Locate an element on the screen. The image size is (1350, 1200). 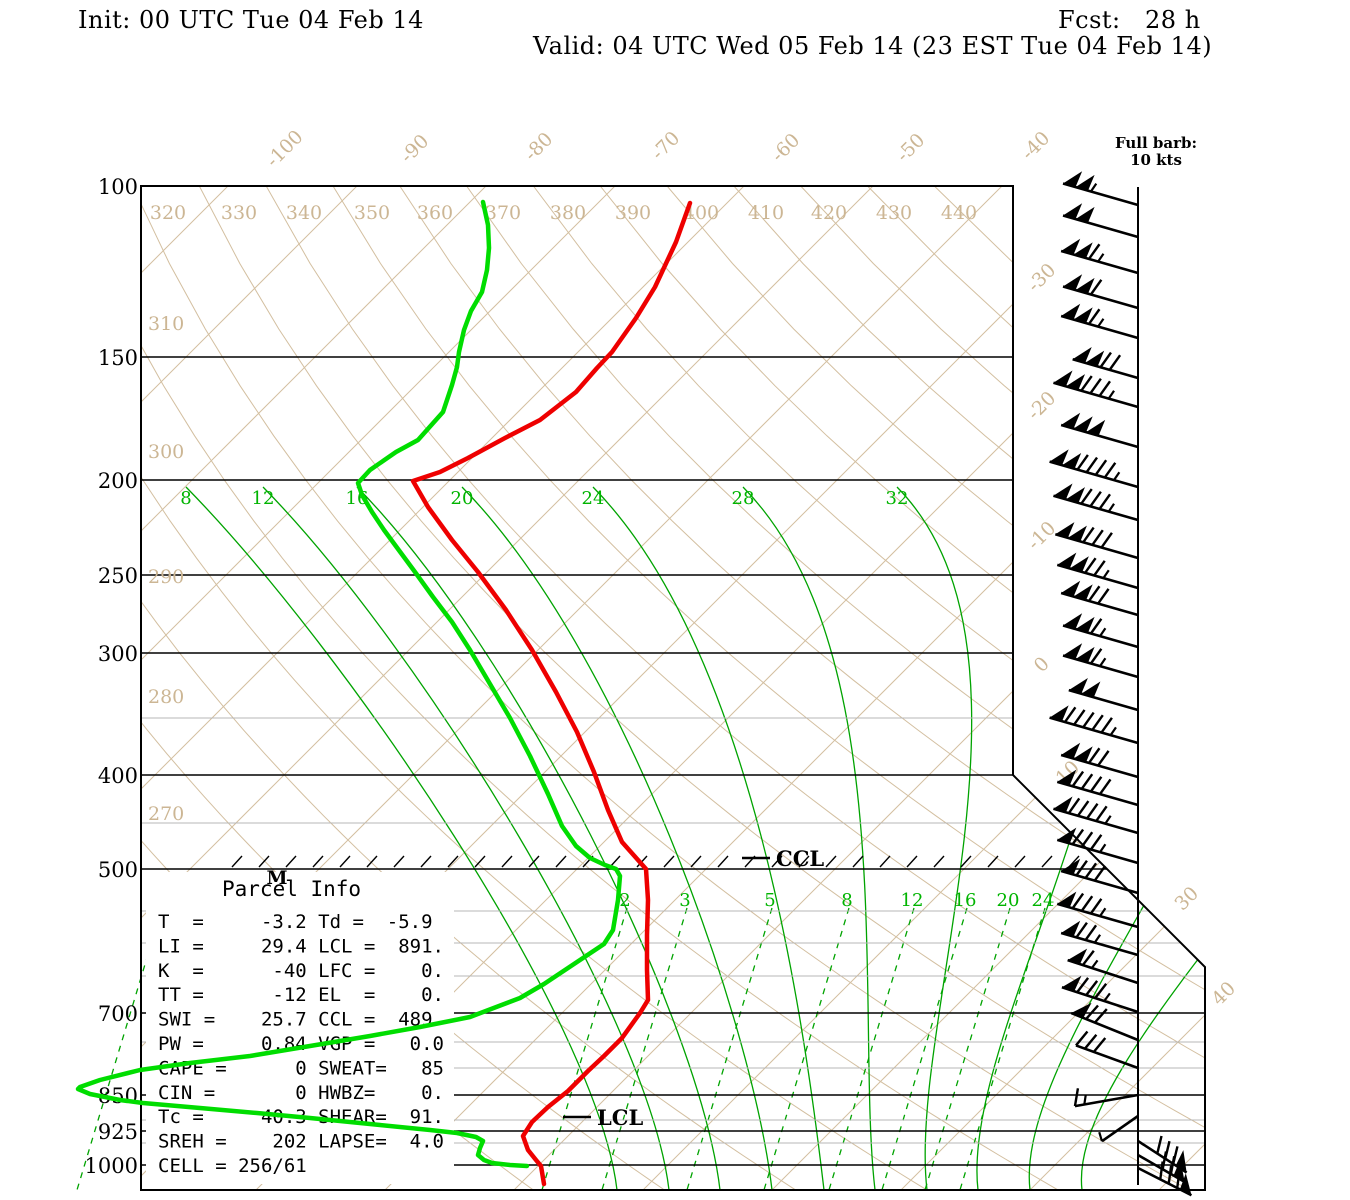
svg-text: 390 is located at coordinates (633, 213).